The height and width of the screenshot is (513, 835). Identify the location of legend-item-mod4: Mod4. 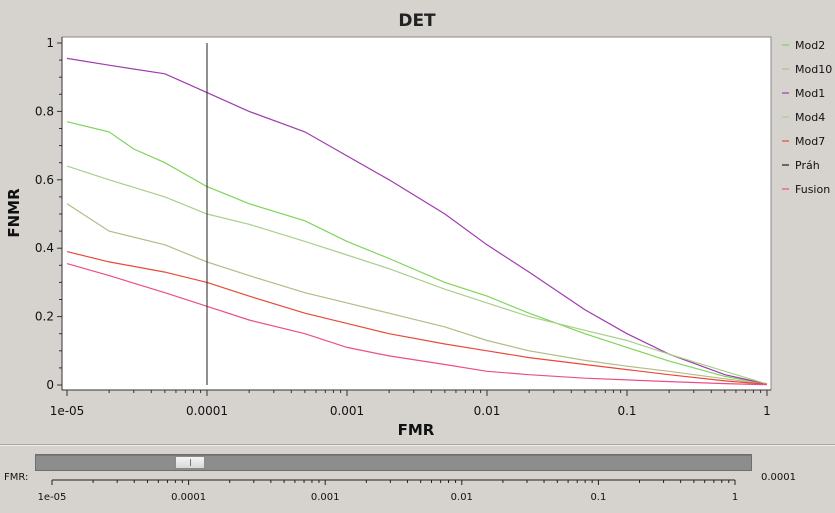
(810, 117).